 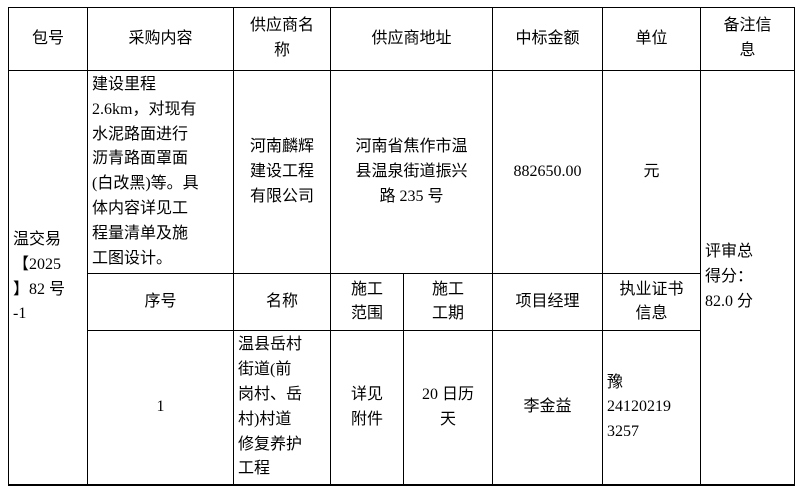 I want to click on cell-manager: 李金益, so click(x=548, y=408).